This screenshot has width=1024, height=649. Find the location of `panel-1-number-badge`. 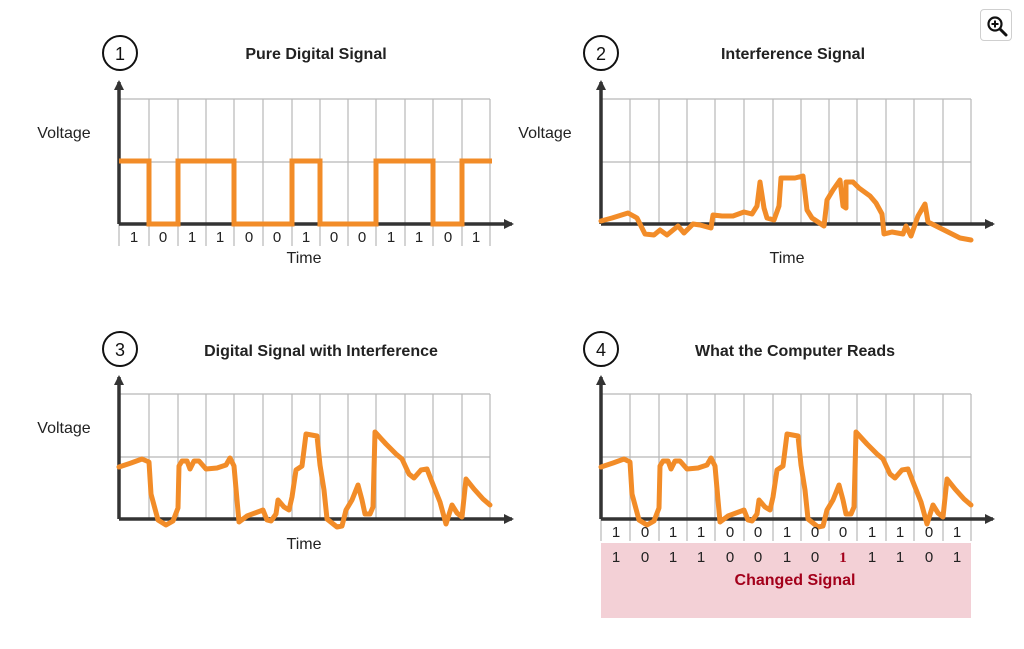

panel-1-number-badge is located at coordinates (120, 53).